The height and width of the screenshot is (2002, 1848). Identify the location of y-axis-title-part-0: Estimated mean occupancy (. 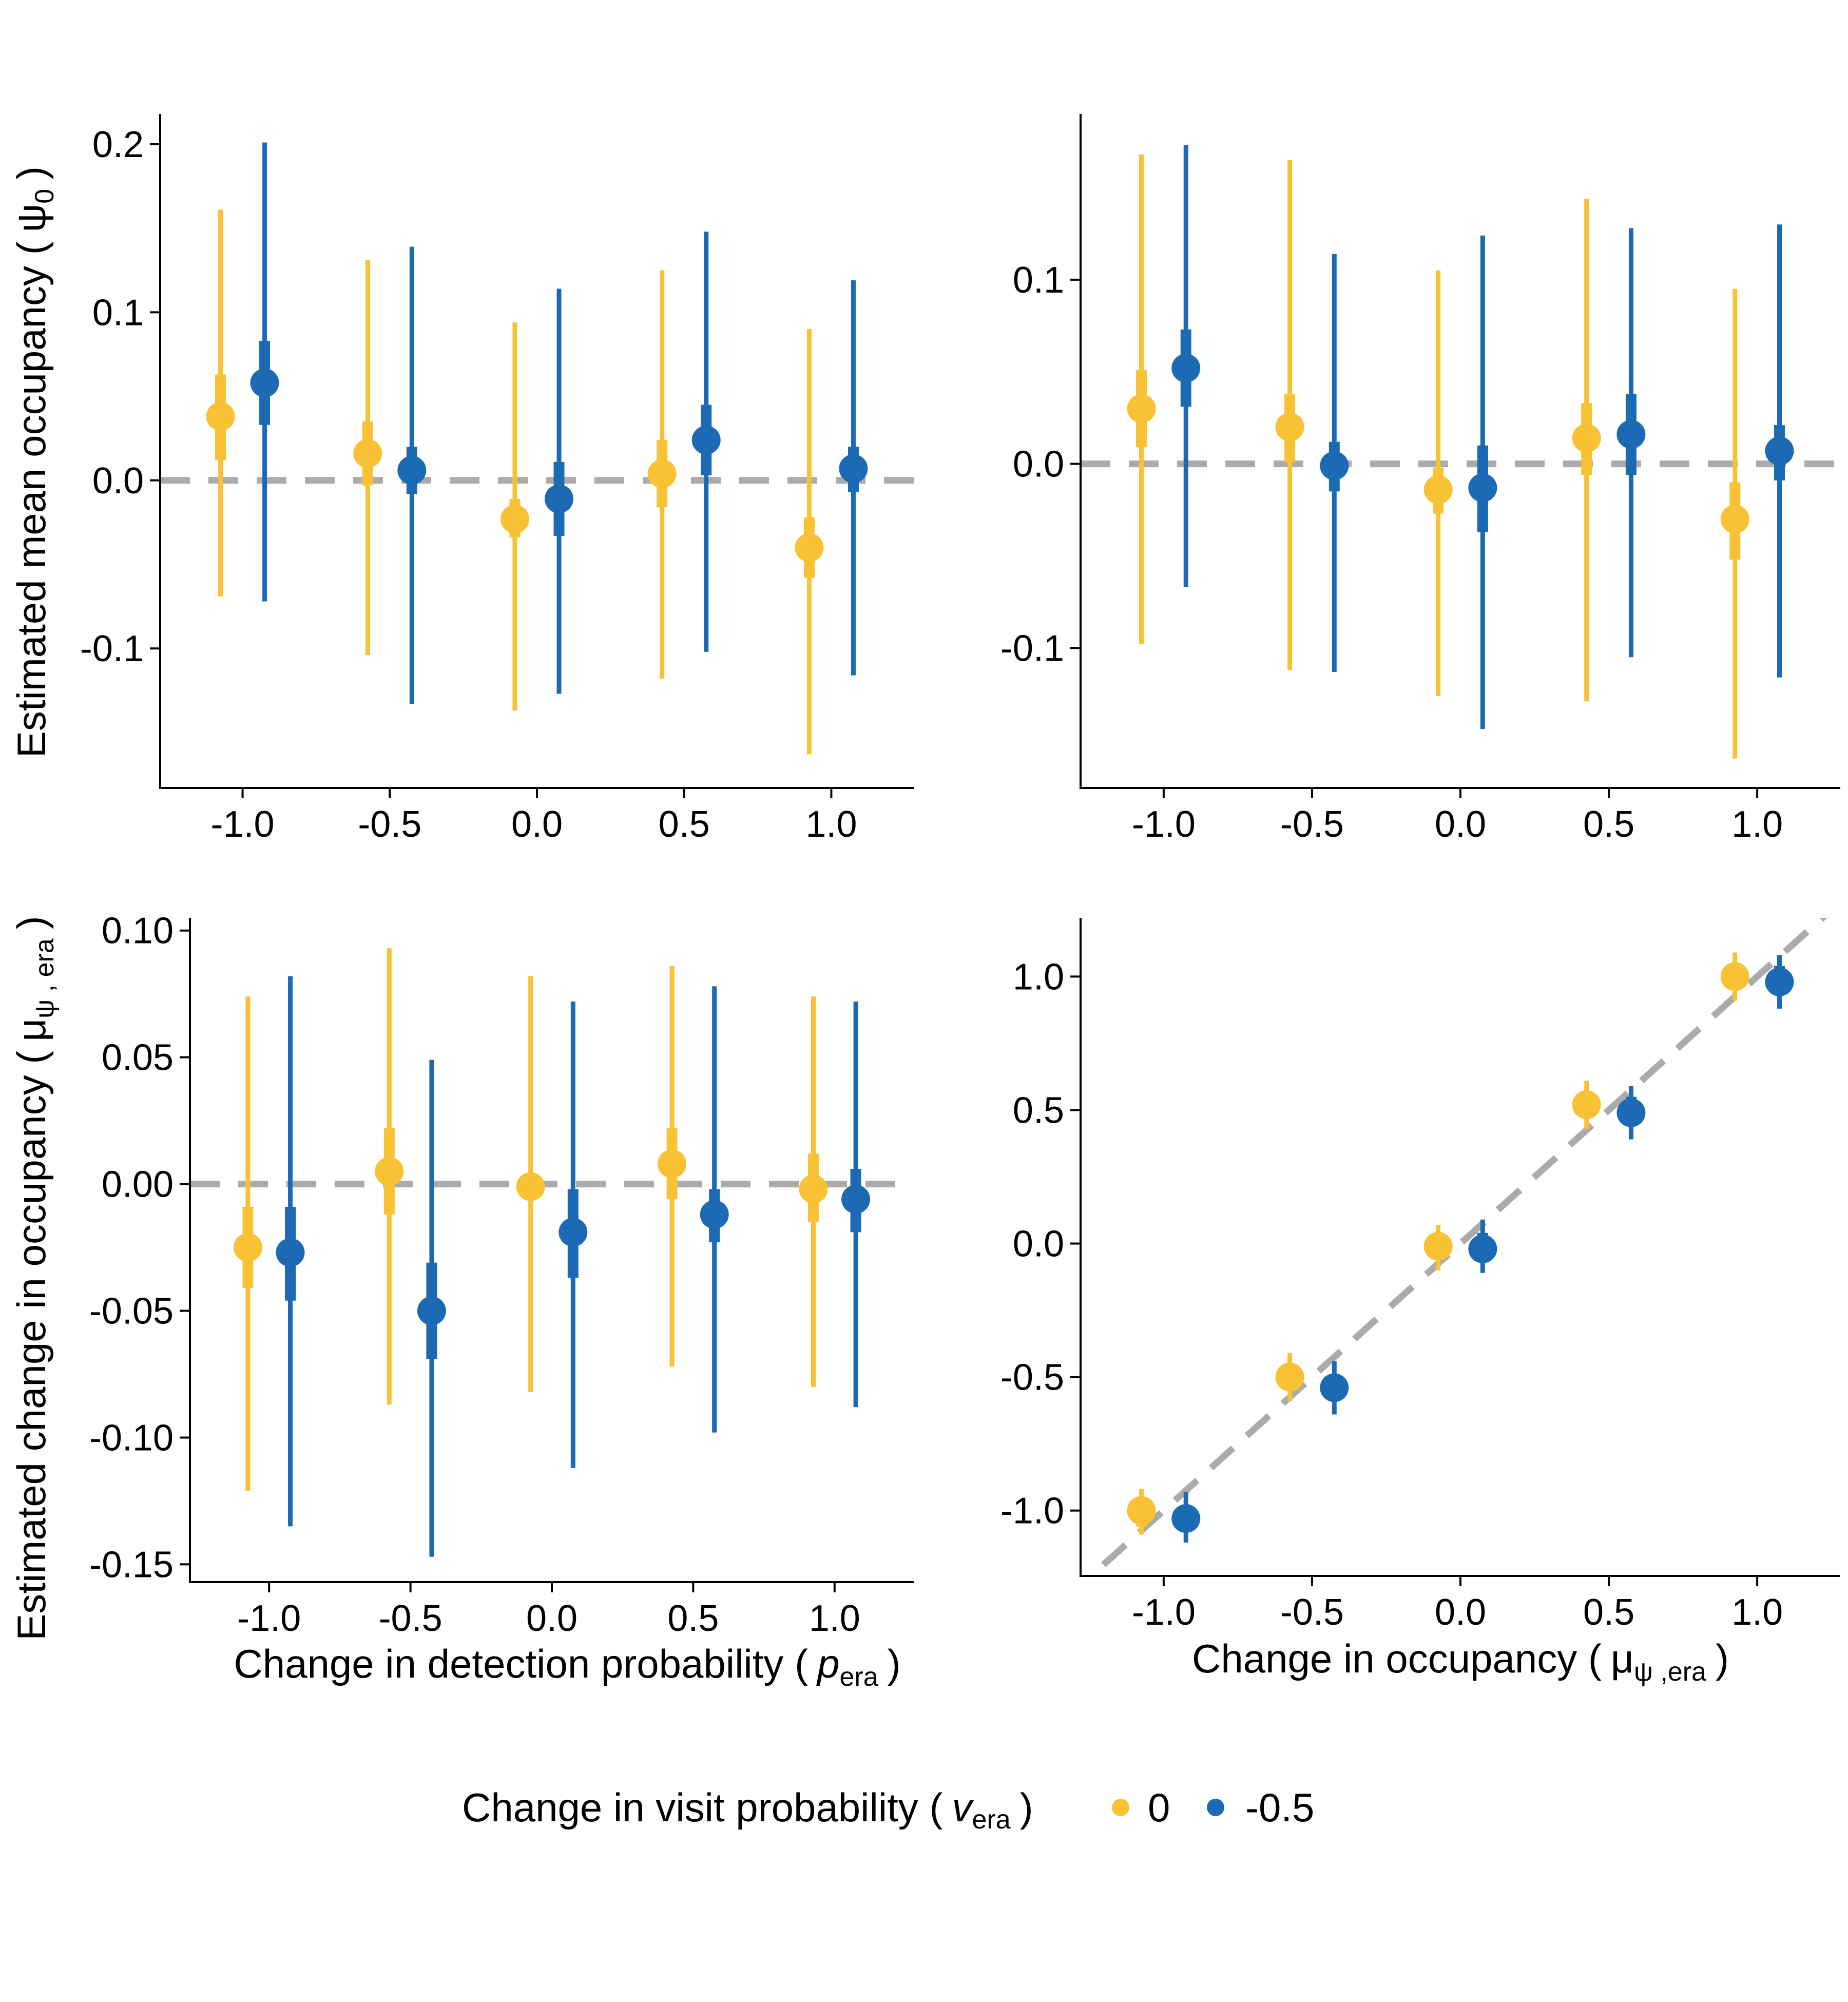
(31, 499).